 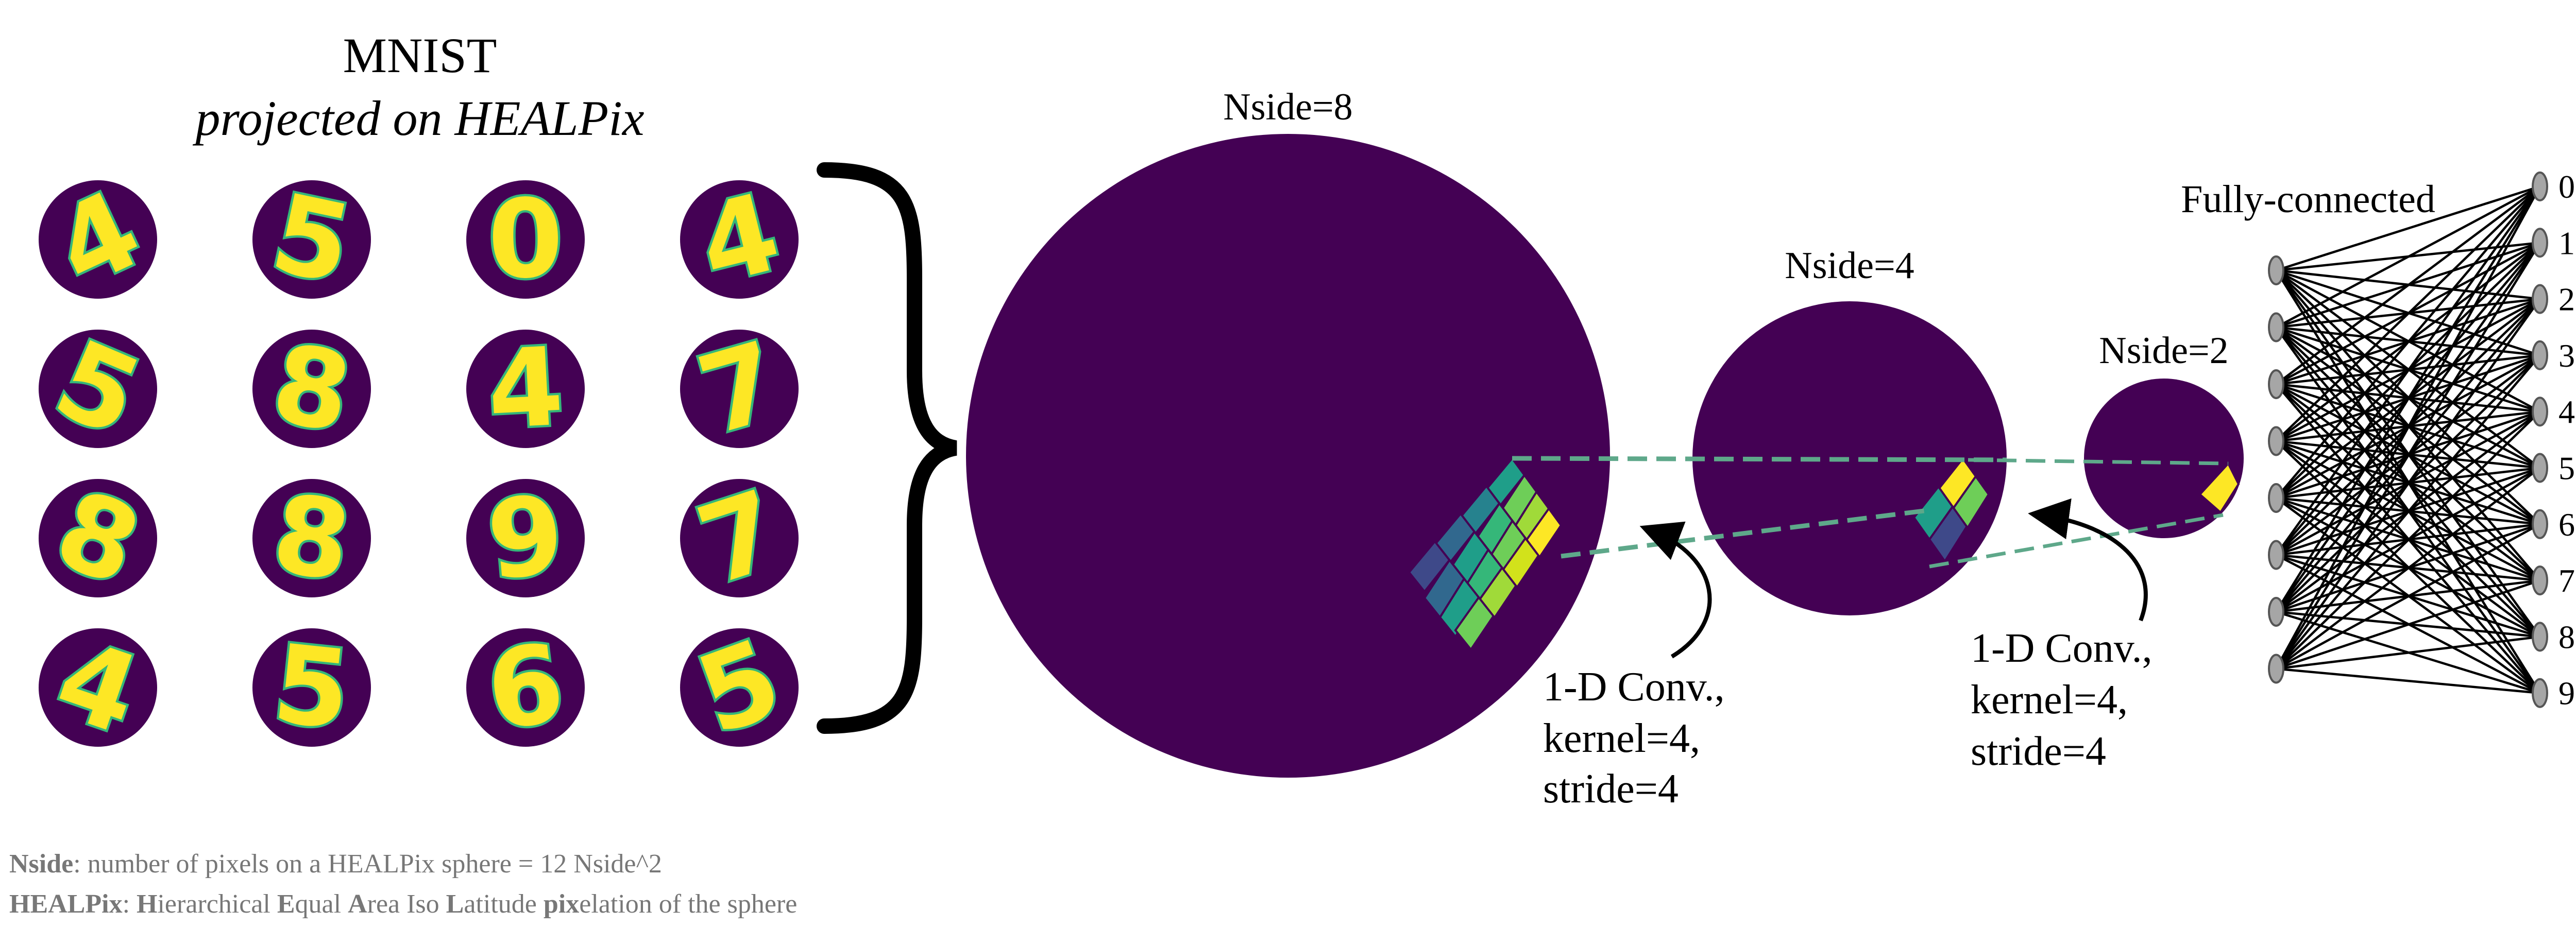 I want to click on fc-output-label: 0, so click(x=2566, y=187).